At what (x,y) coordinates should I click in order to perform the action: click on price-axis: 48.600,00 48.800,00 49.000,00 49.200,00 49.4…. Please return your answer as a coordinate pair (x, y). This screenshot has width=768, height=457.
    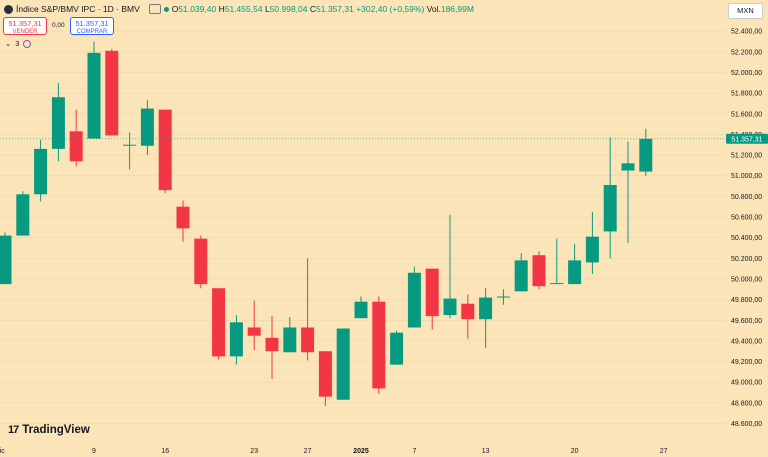
    Looking at the image, I should click on (746, 228).